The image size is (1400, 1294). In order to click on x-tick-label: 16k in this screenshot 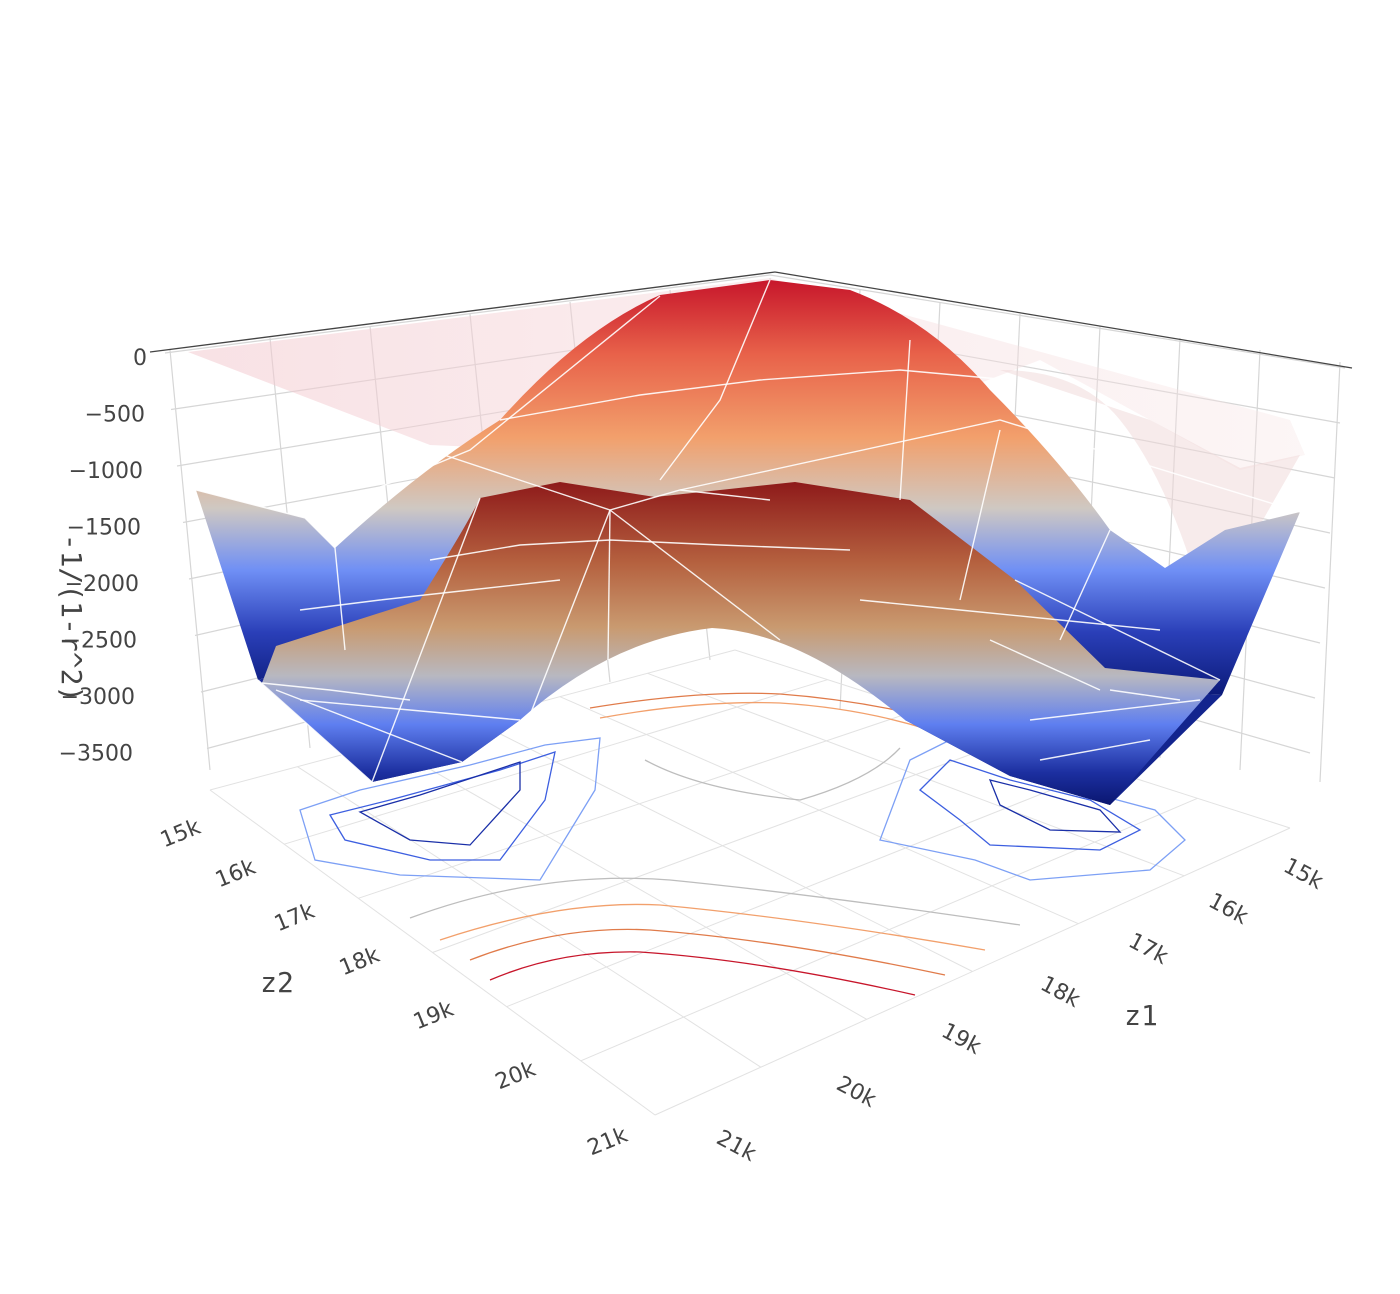, I will do `click(1228, 909)`.